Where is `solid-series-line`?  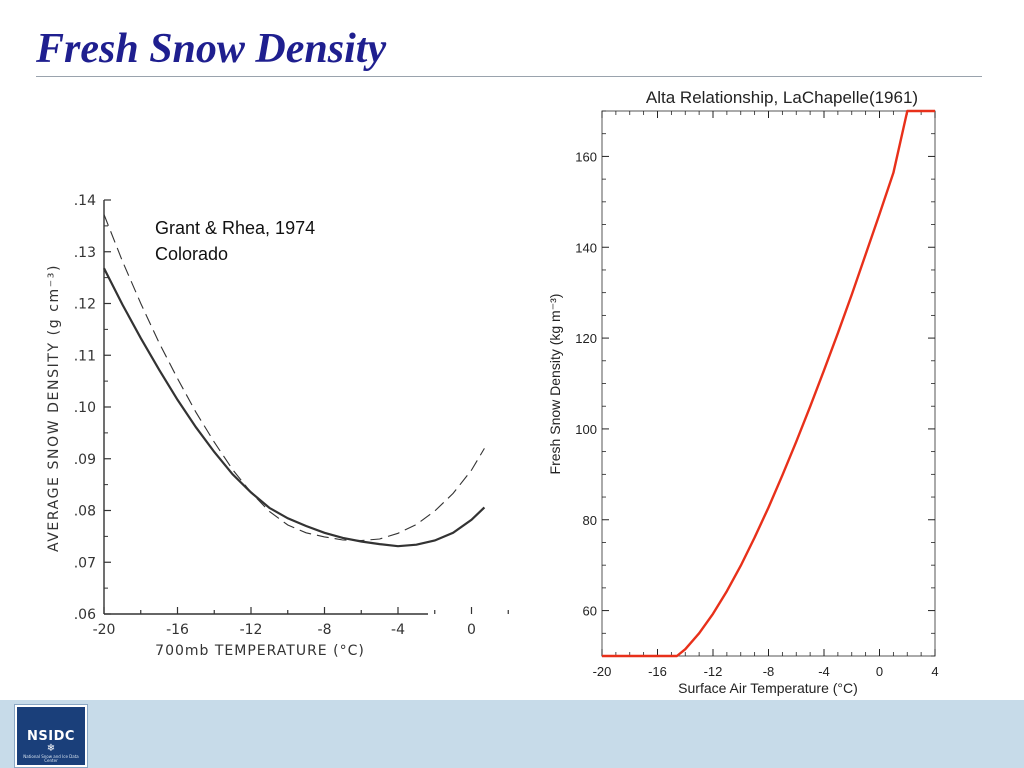
solid-series-line is located at coordinates (294, 407).